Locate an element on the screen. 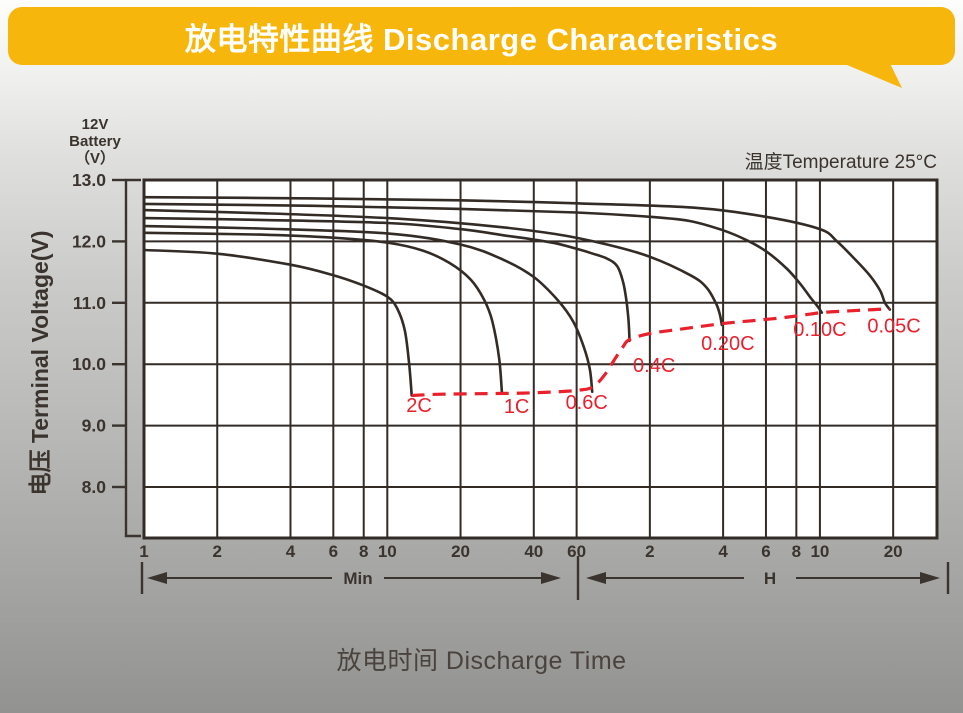 The width and height of the screenshot is (963, 713). page-title: 放电特性曲线 Discharge Characteristics is located at coordinates (481, 39).